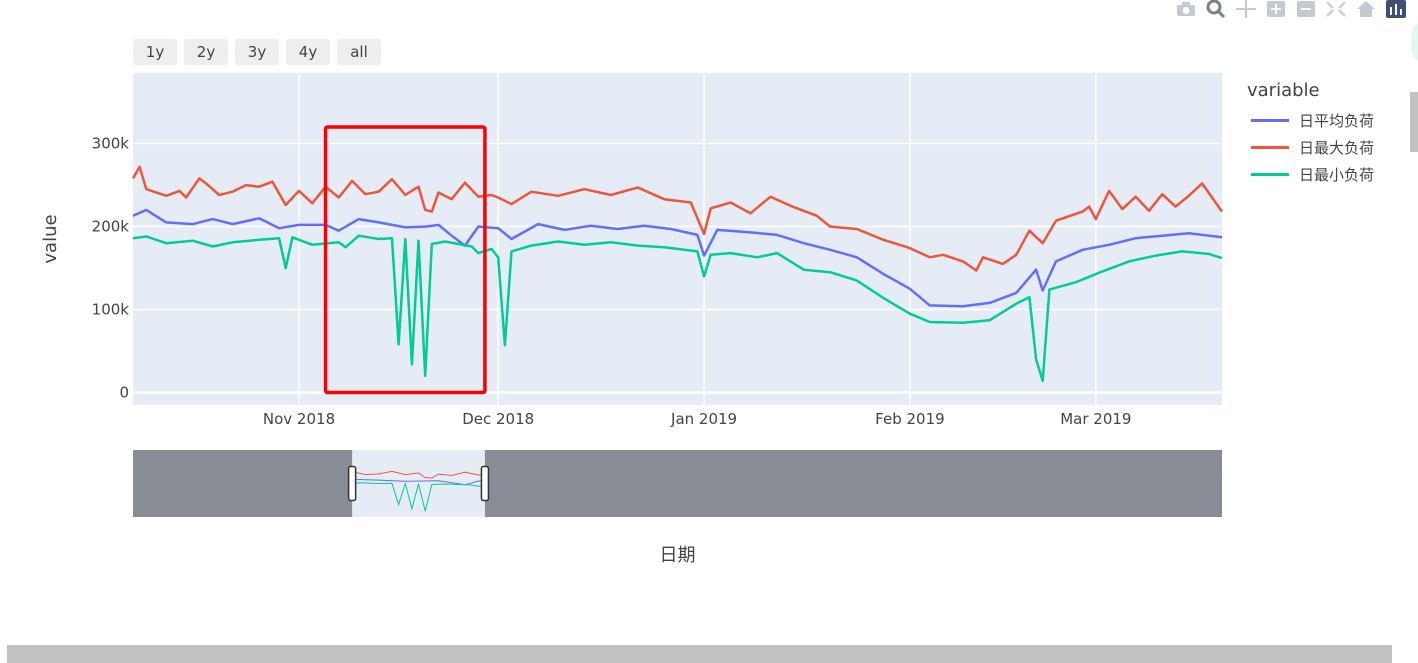  What do you see at coordinates (1396, 9) in the screenshot?
I see `plotly-logo-icon` at bounding box center [1396, 9].